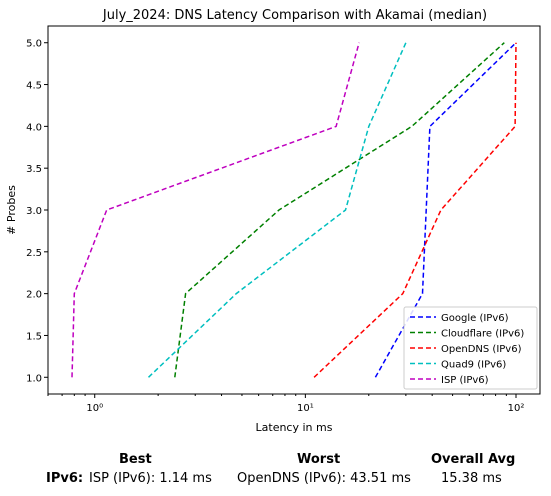  What do you see at coordinates (34, 378) in the screenshot?
I see `y-tick-label: 1.0` at bounding box center [34, 378].